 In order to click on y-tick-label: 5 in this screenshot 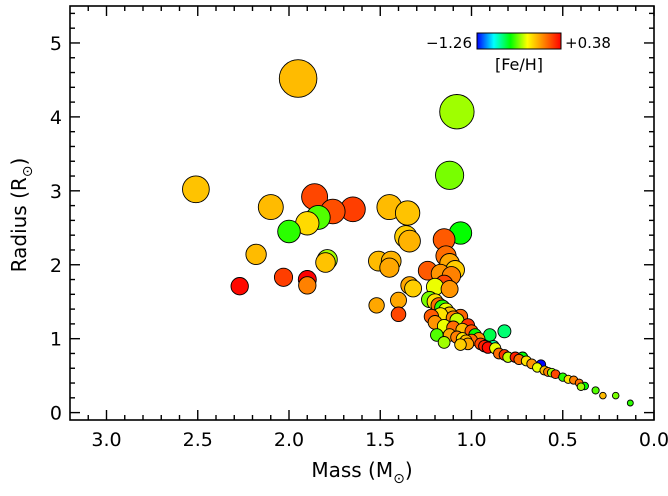, I will do `click(56, 44)`.